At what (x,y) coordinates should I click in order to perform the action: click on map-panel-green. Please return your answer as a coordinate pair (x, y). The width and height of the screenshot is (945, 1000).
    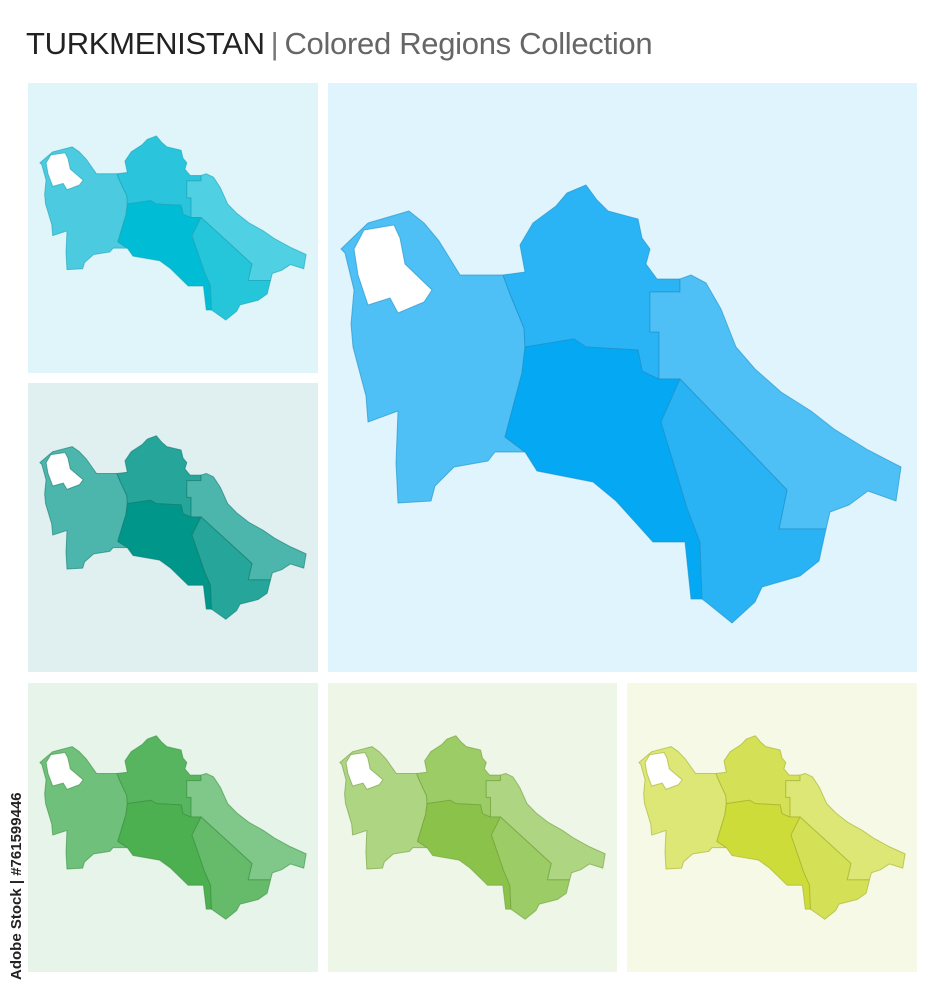
    Looking at the image, I should click on (173, 827).